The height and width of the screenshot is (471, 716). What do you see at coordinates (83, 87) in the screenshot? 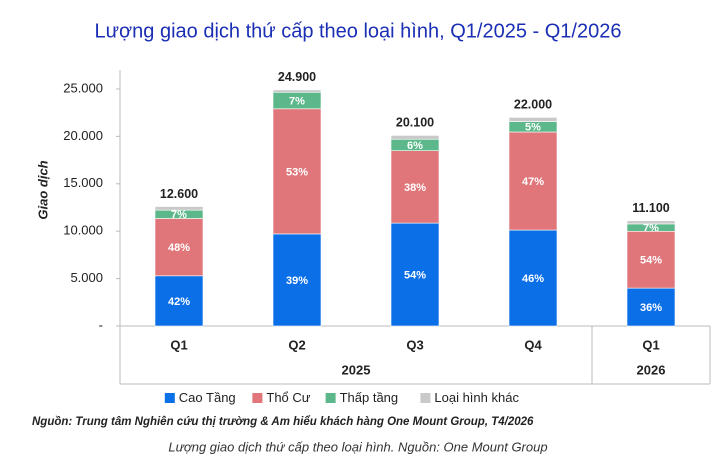
I see `y-tick-label: 25.000` at bounding box center [83, 87].